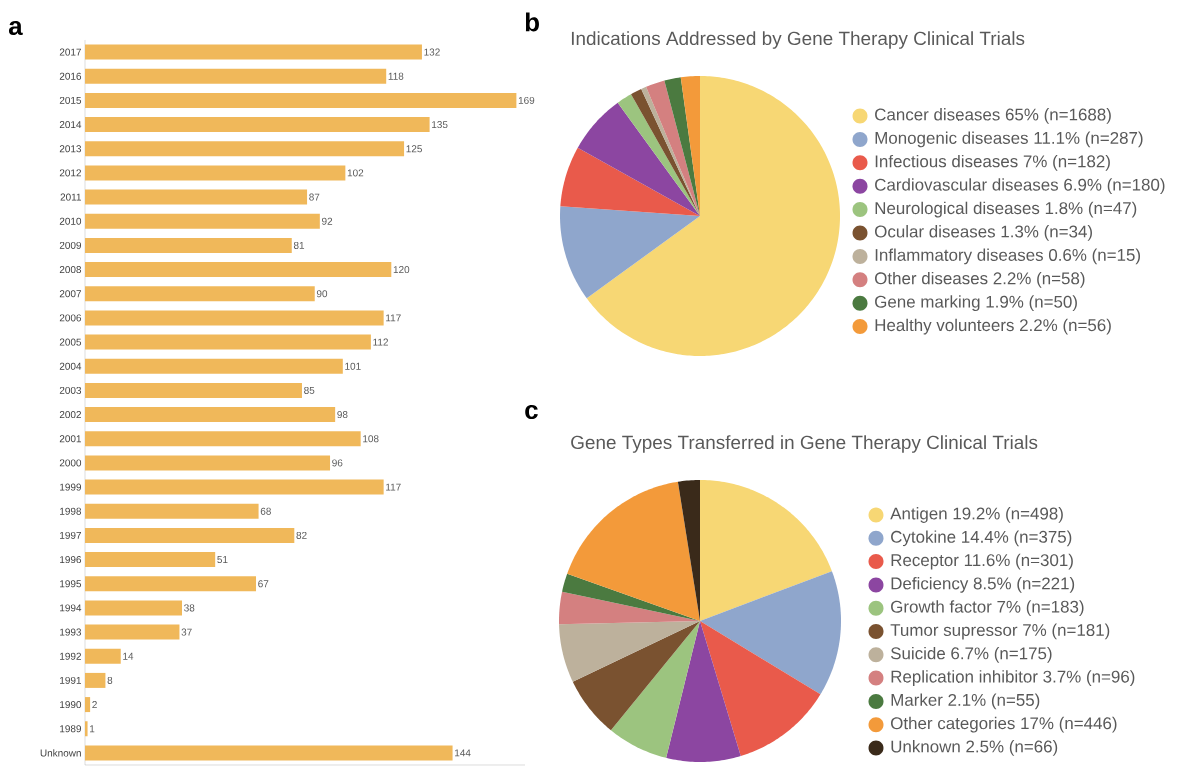  Describe the element at coordinates (71, 584) in the screenshot. I see `y-tick-label: 1995` at that location.